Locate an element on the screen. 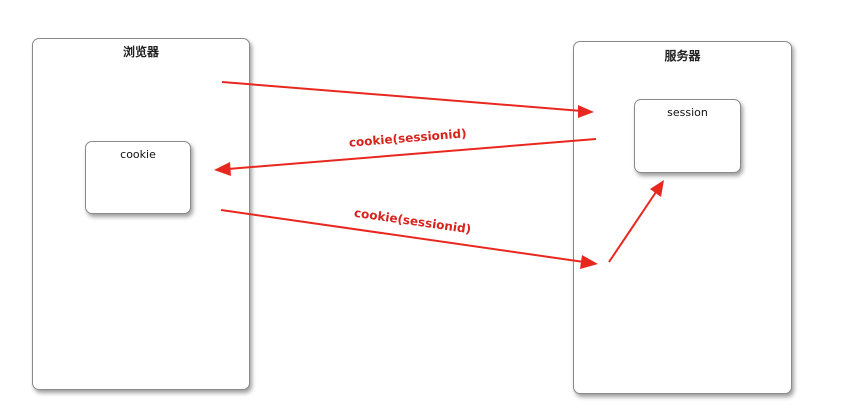  cookie-request-arrow-label: cookie(sessionid) is located at coordinates (412, 221).